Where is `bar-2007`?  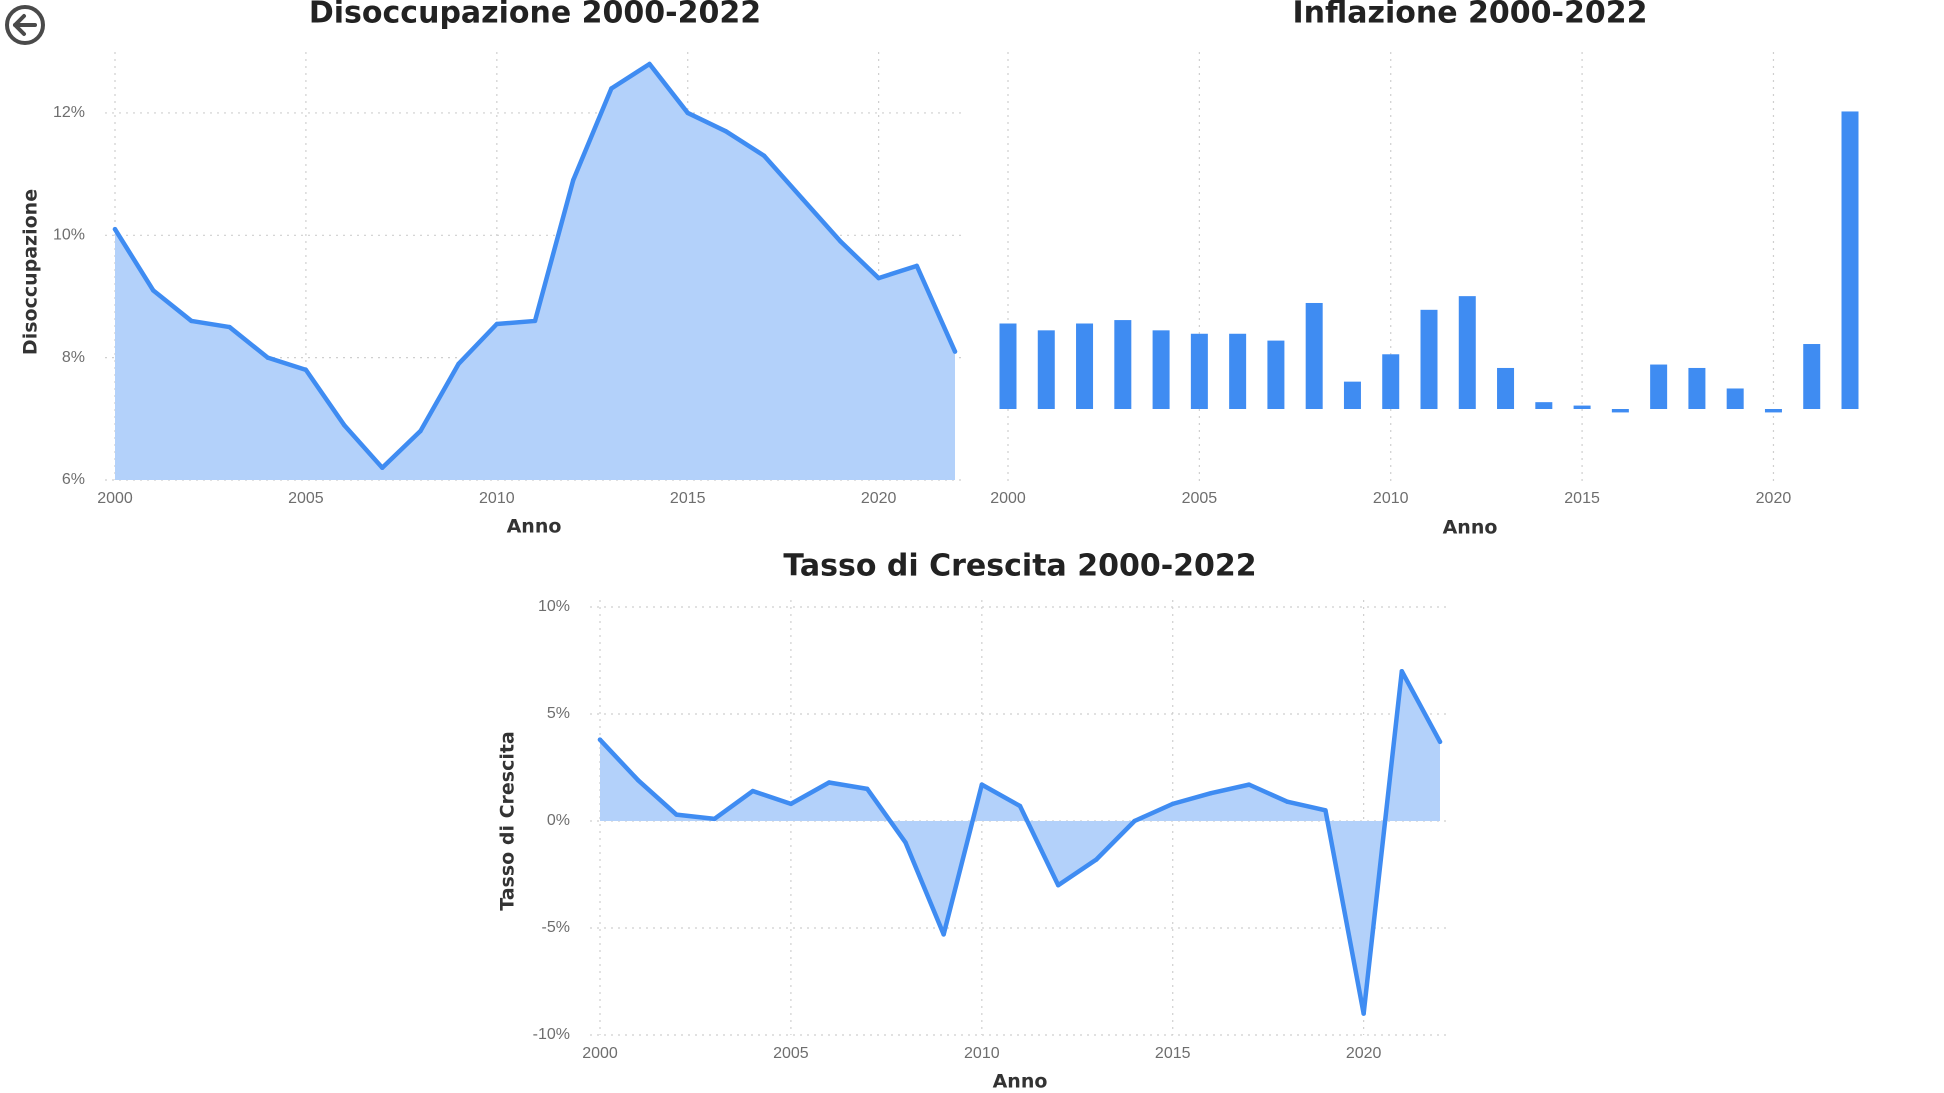
bar-2007 is located at coordinates (1276, 374).